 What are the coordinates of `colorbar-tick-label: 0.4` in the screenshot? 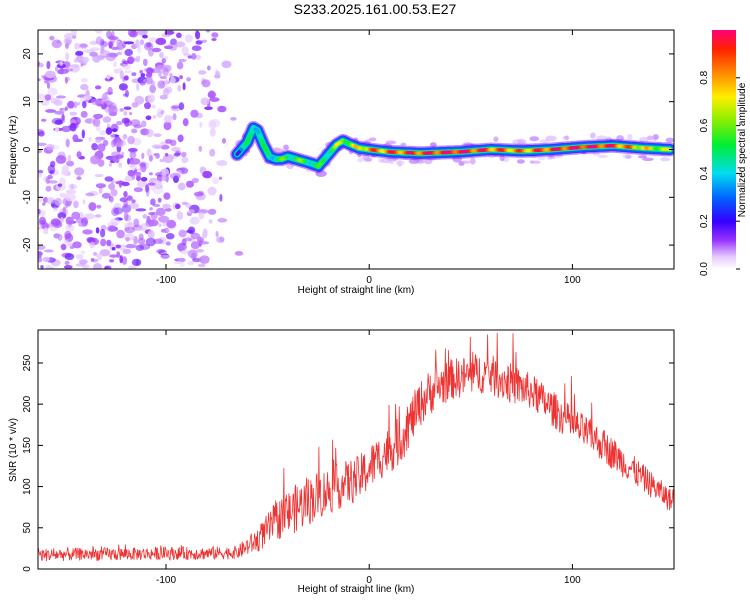 It's located at (704, 173).